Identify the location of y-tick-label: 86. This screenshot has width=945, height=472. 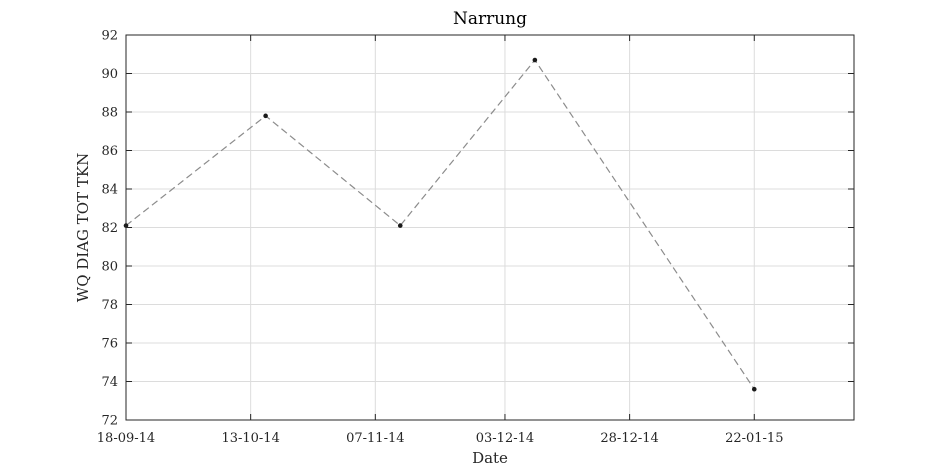
(109, 151).